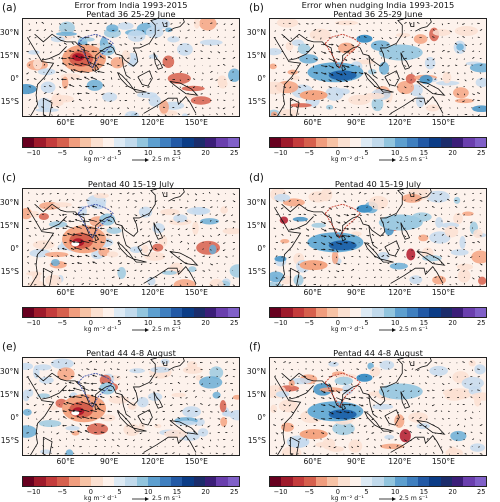  Describe the element at coordinates (131, 142) in the screenshot. I see `colorbar` at that location.